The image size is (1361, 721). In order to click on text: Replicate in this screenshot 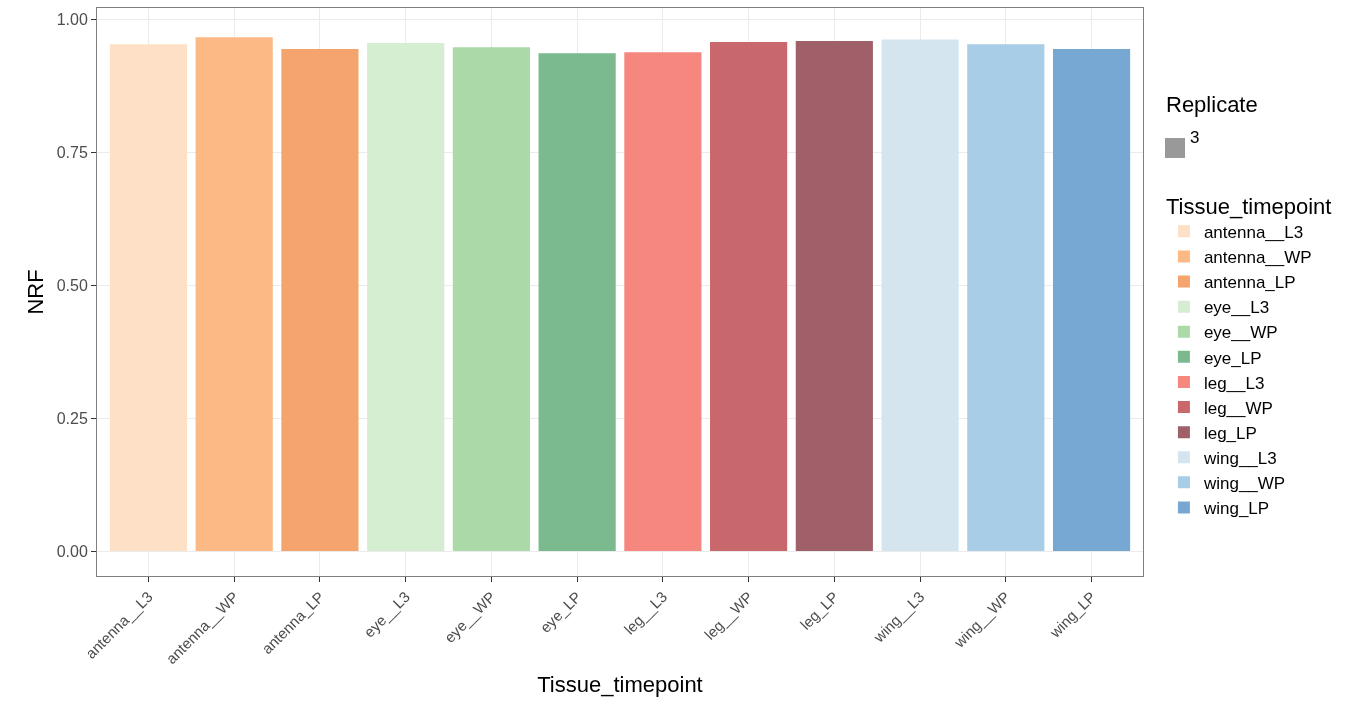, I will do `click(1212, 104)`.